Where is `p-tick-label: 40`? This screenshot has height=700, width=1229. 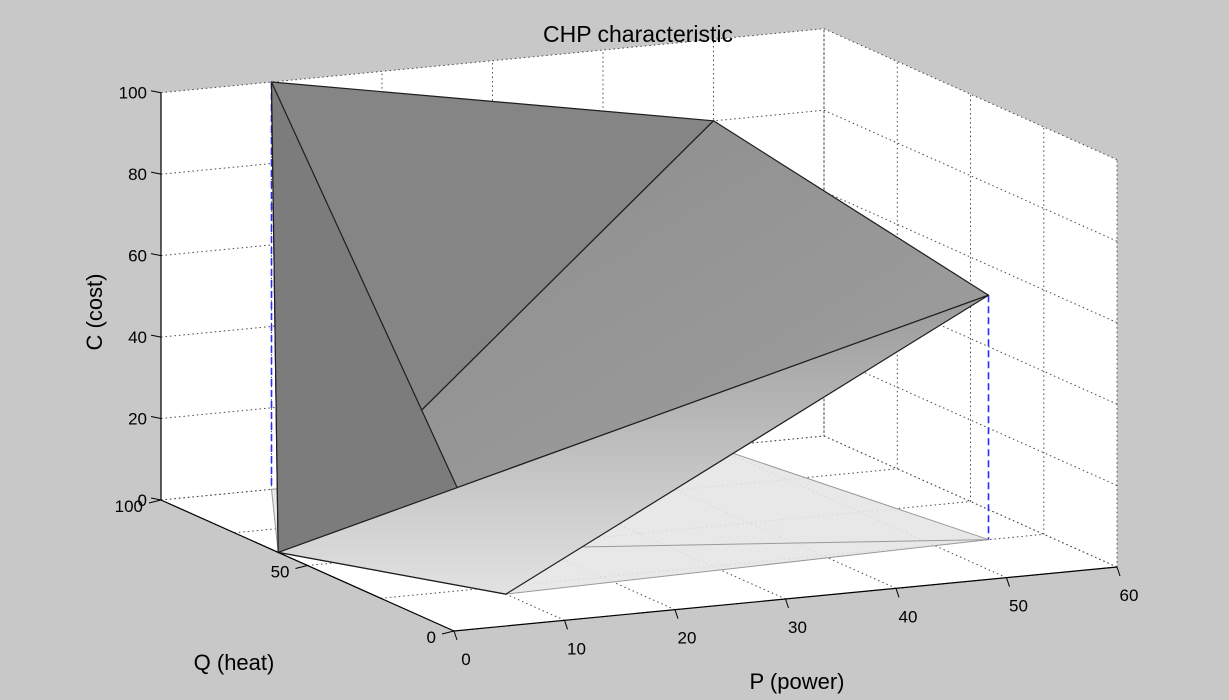 p-tick-label: 40 is located at coordinates (908, 616).